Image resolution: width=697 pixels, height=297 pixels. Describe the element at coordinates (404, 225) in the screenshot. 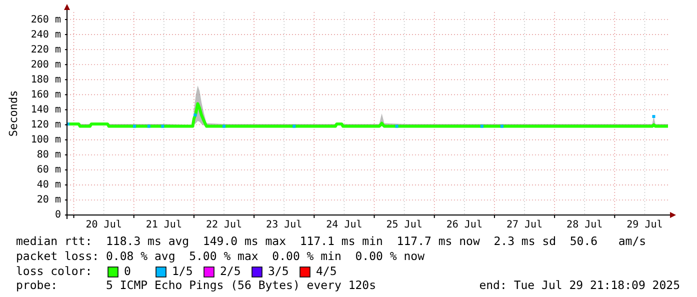

I see `x-tick-label: 25 Jul` at that location.